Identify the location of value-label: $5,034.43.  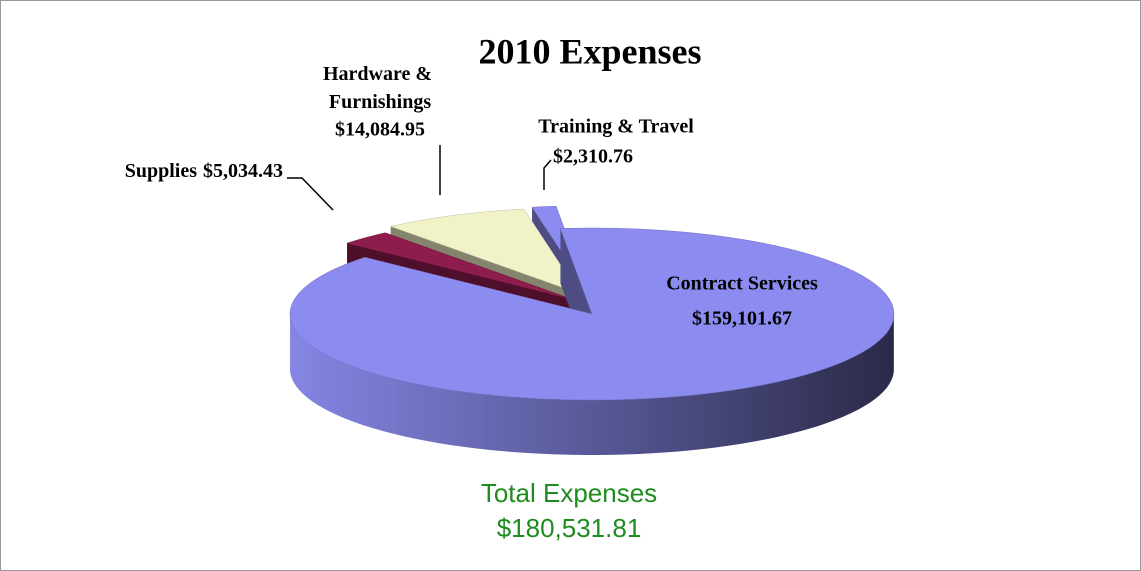
(243, 171).